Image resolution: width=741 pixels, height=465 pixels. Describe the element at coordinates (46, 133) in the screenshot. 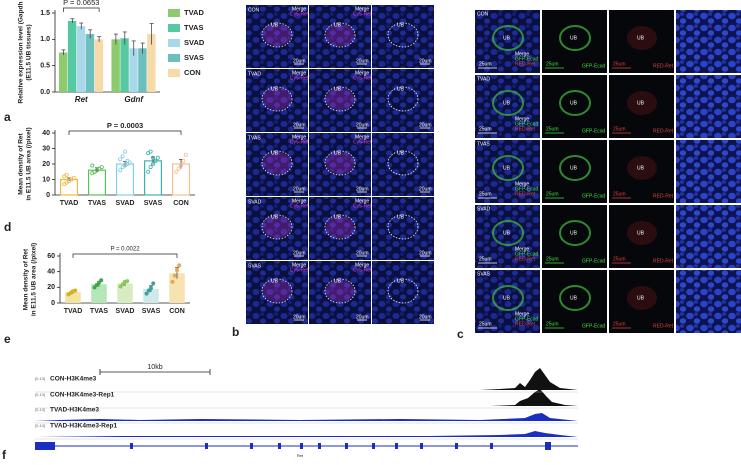

I see `y-tick-label: 40` at that location.